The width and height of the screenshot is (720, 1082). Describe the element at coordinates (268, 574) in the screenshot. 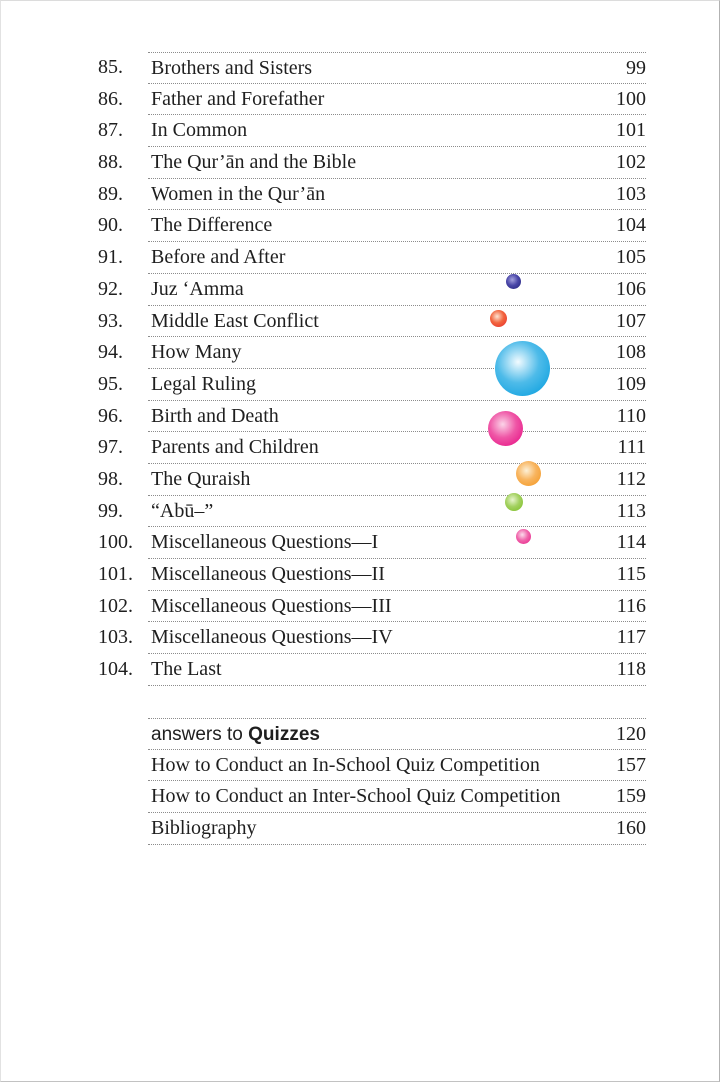

I see `entry-title: Miscellaneous Questions—II` at that location.